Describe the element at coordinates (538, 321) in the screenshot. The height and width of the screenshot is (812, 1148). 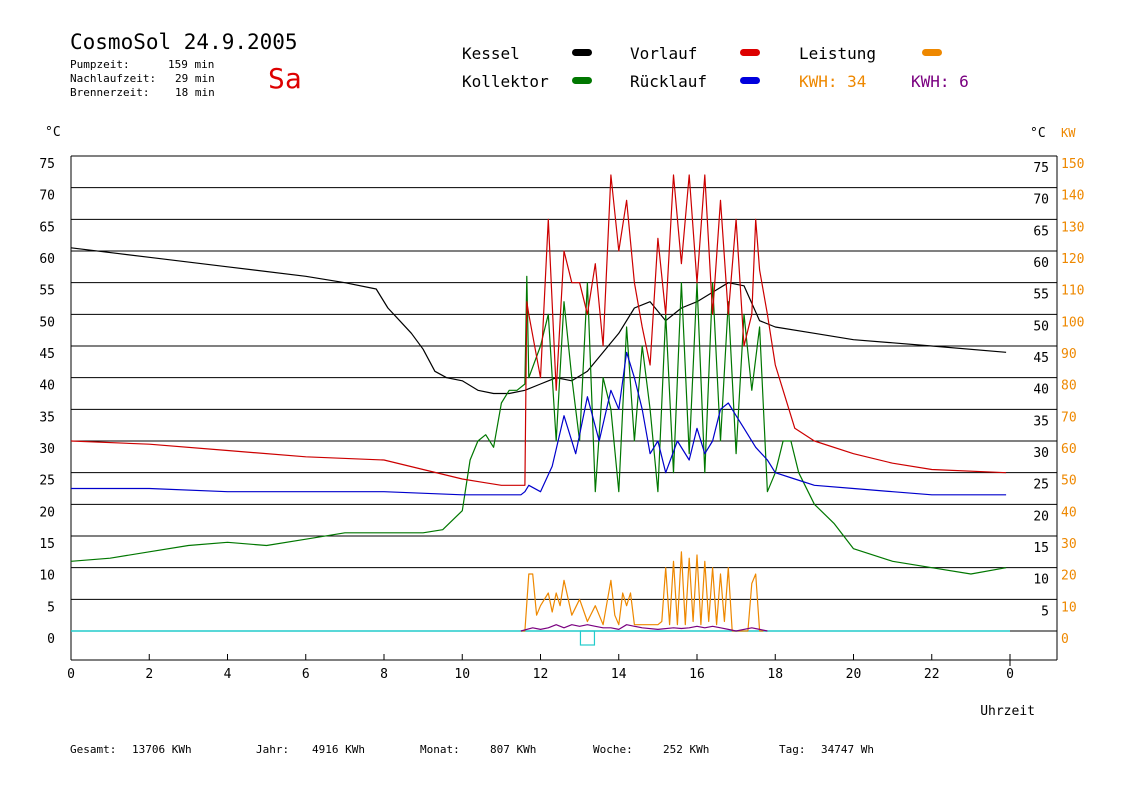
I see `series-kessel` at that location.